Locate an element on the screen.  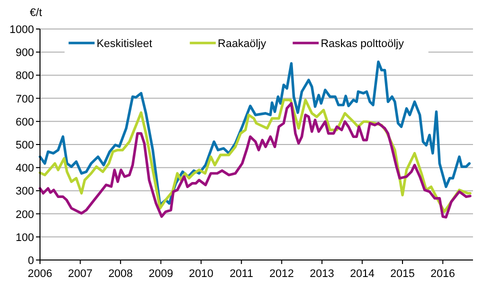
y-tick-label: 100 is located at coordinates (25, 238).